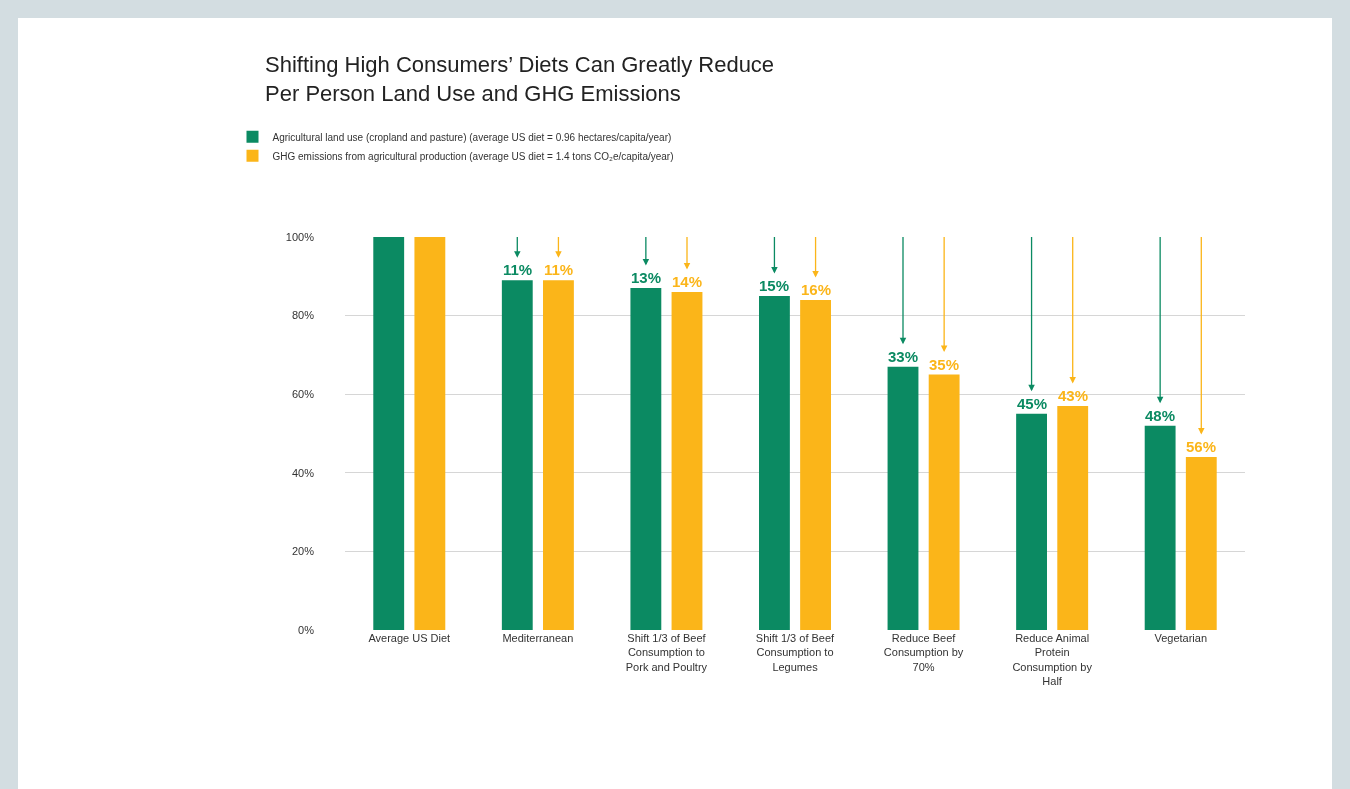 This screenshot has height=789, width=1350. Describe the element at coordinates (520, 78) in the screenshot. I see `chart-title: Shifting High Consumers’ Diets Can Greatly Reduce Per Person Land Use and GHG Emissions` at that location.